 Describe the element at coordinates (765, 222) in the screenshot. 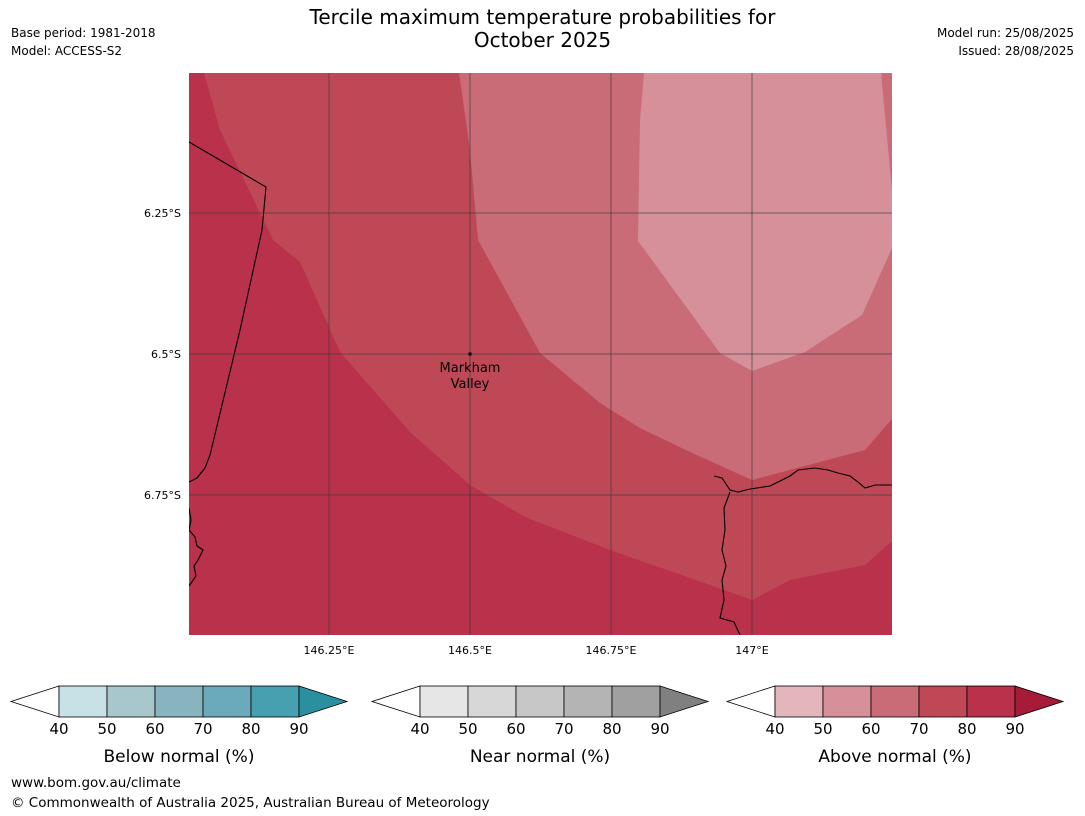

I see `above-normal-50-60-region` at that location.